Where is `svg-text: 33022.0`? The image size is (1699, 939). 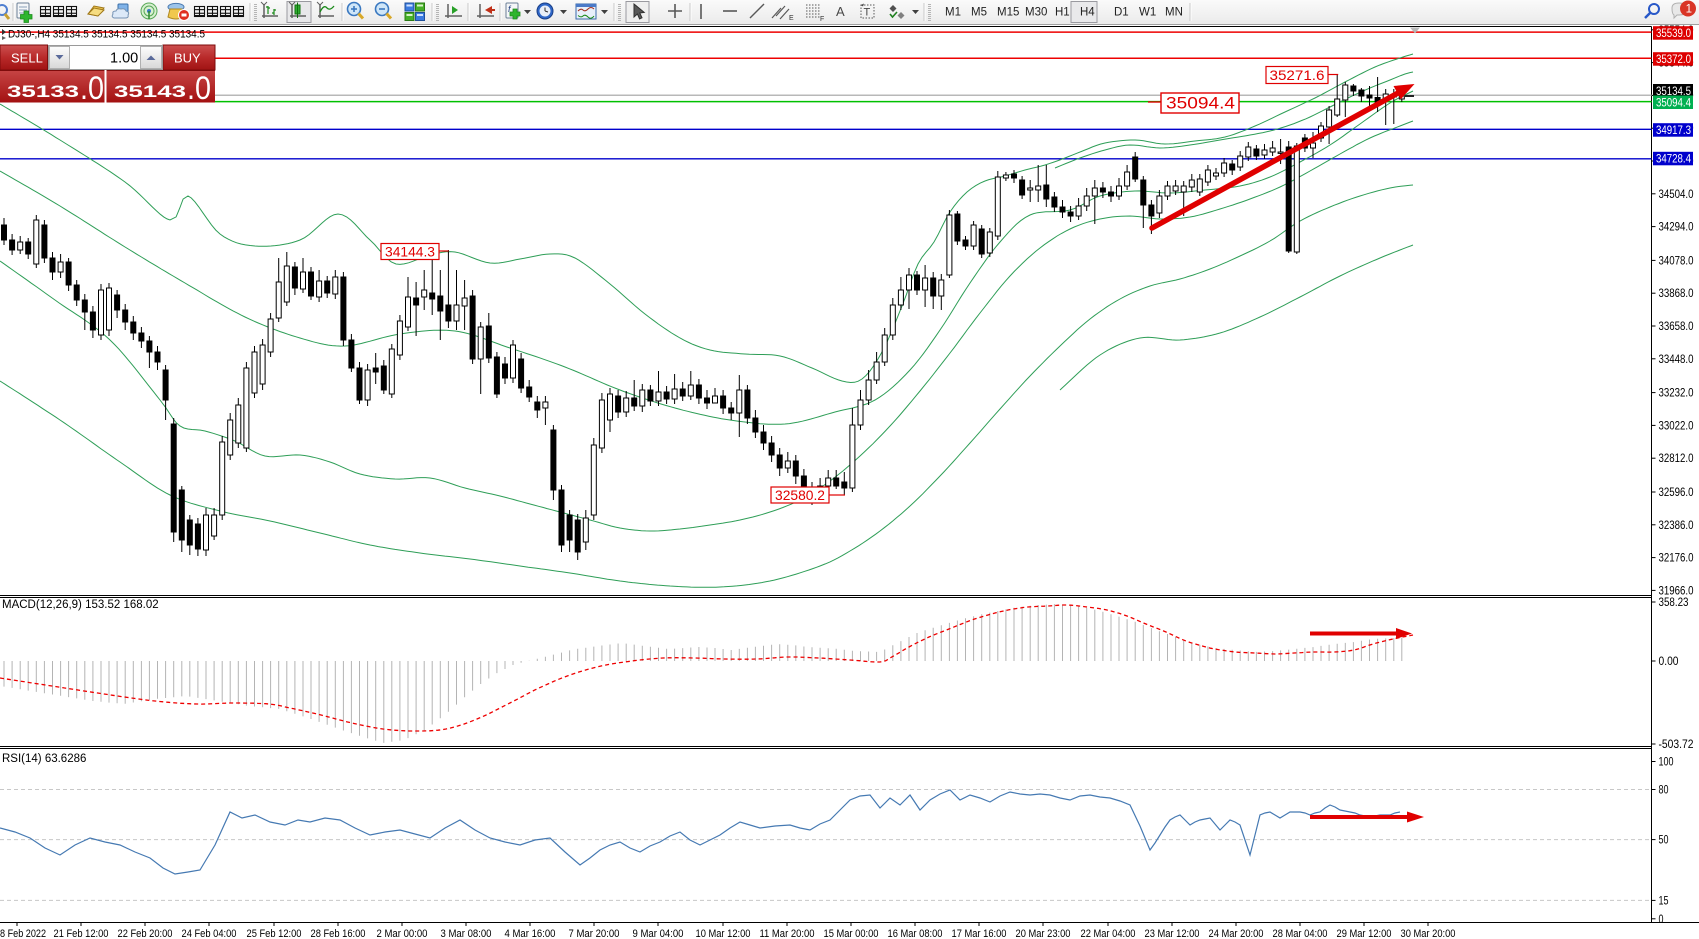
svg-text: 33022.0 is located at coordinates (1676, 426).